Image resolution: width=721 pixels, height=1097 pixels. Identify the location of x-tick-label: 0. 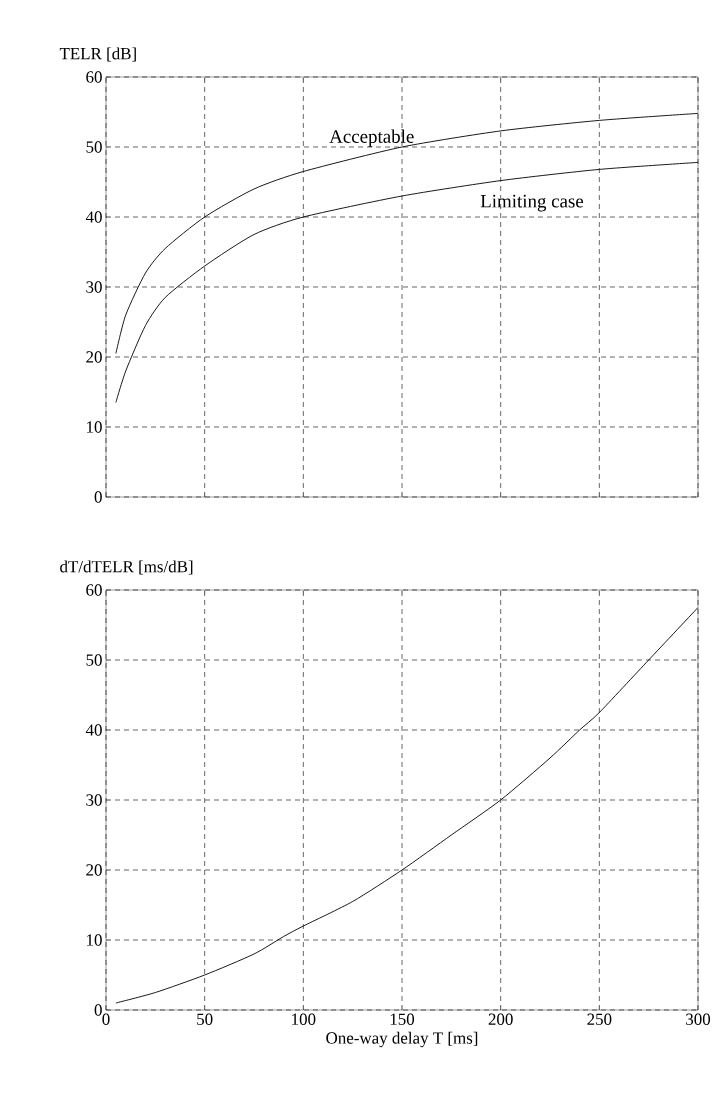
(106, 1019).